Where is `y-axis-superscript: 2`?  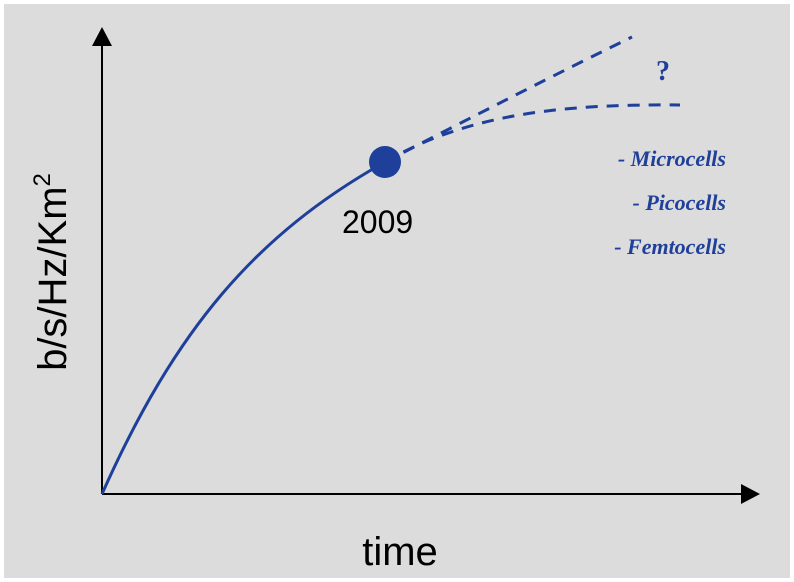 y-axis-superscript: 2 is located at coordinates (42, 179).